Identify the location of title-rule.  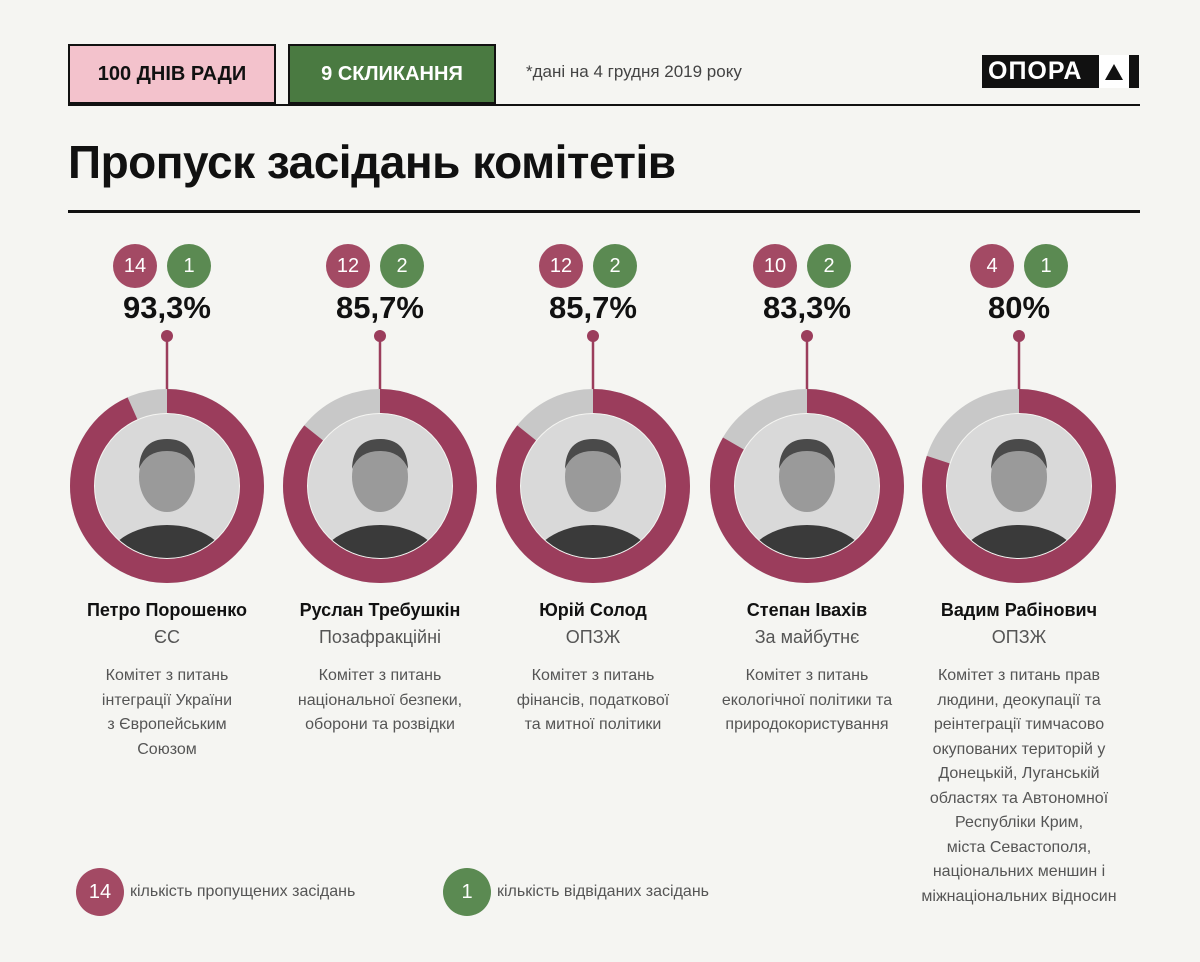
(604, 211).